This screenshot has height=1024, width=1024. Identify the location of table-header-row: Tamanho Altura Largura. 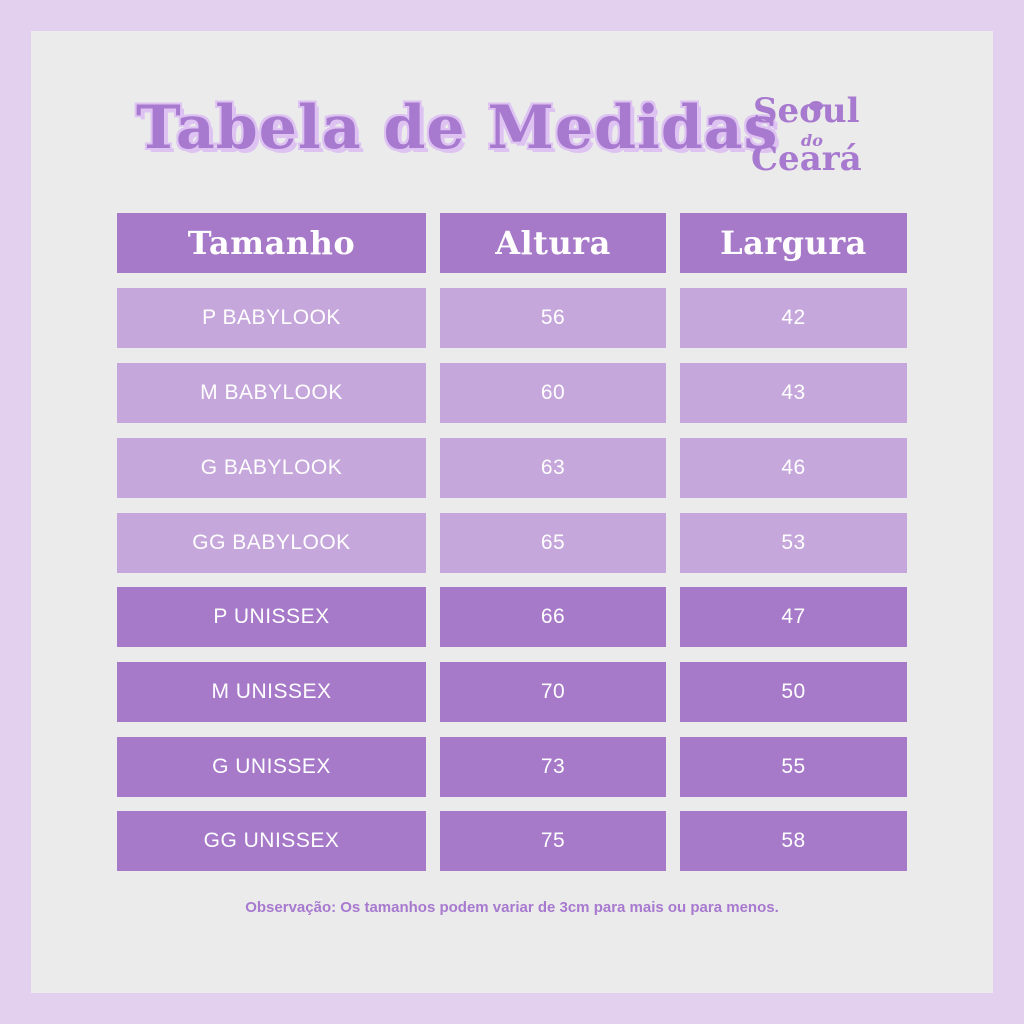
(512, 243).